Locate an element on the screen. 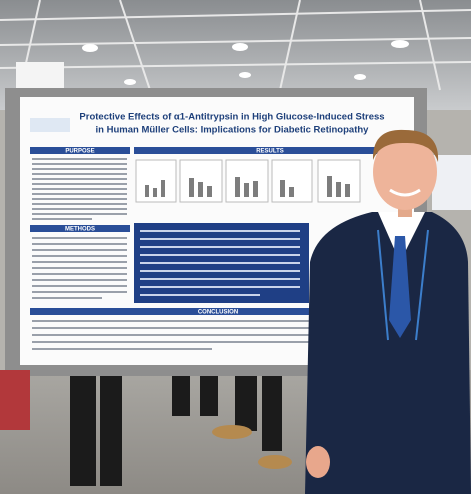 The image size is (471, 494). face is located at coordinates (405, 172).